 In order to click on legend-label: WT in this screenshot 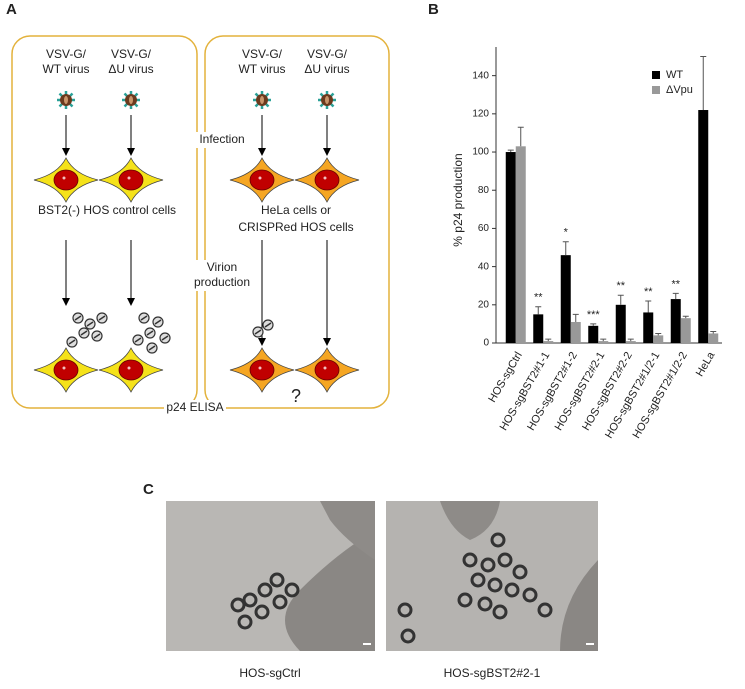, I will do `click(674, 75)`.